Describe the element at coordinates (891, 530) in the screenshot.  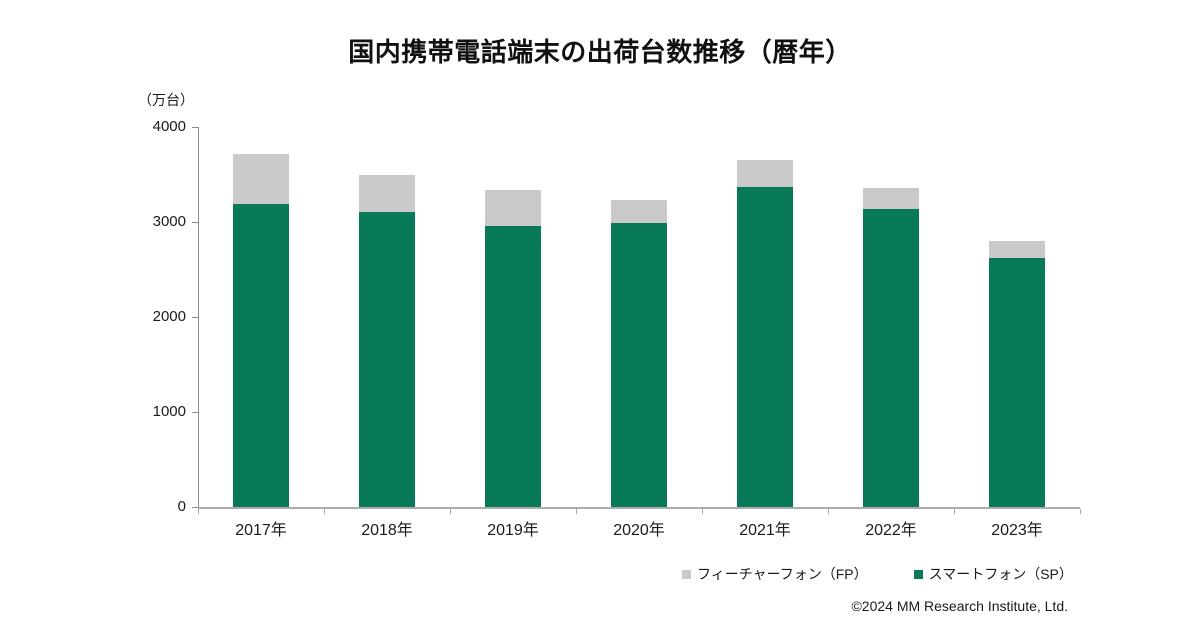
I see `x-tick-label: 2022年` at that location.